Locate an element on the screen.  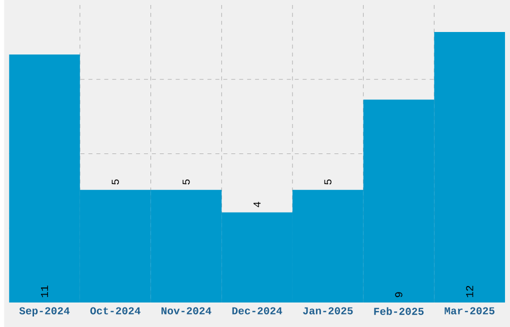
x-tick-label: Sep-2024 is located at coordinates (44, 311).